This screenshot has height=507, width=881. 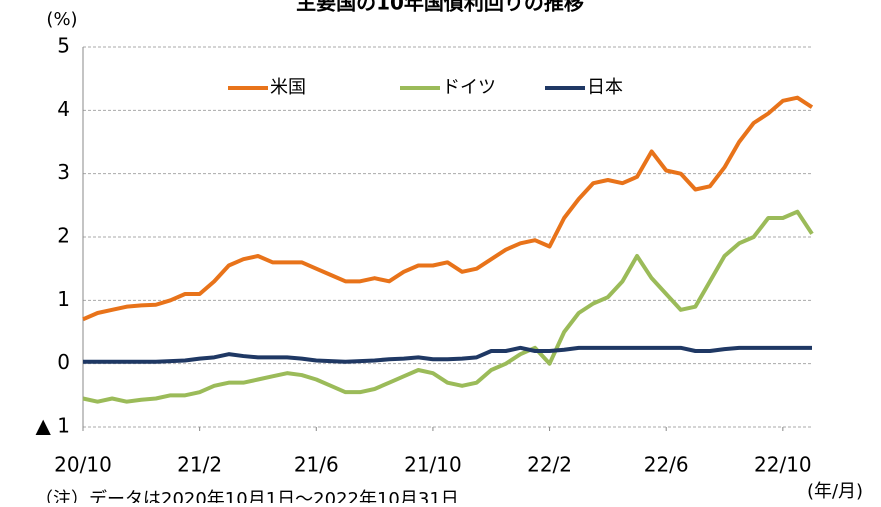 What do you see at coordinates (440, 7) in the screenshot?
I see `chart-title: 主要国の10年国債利回りの推移` at bounding box center [440, 7].